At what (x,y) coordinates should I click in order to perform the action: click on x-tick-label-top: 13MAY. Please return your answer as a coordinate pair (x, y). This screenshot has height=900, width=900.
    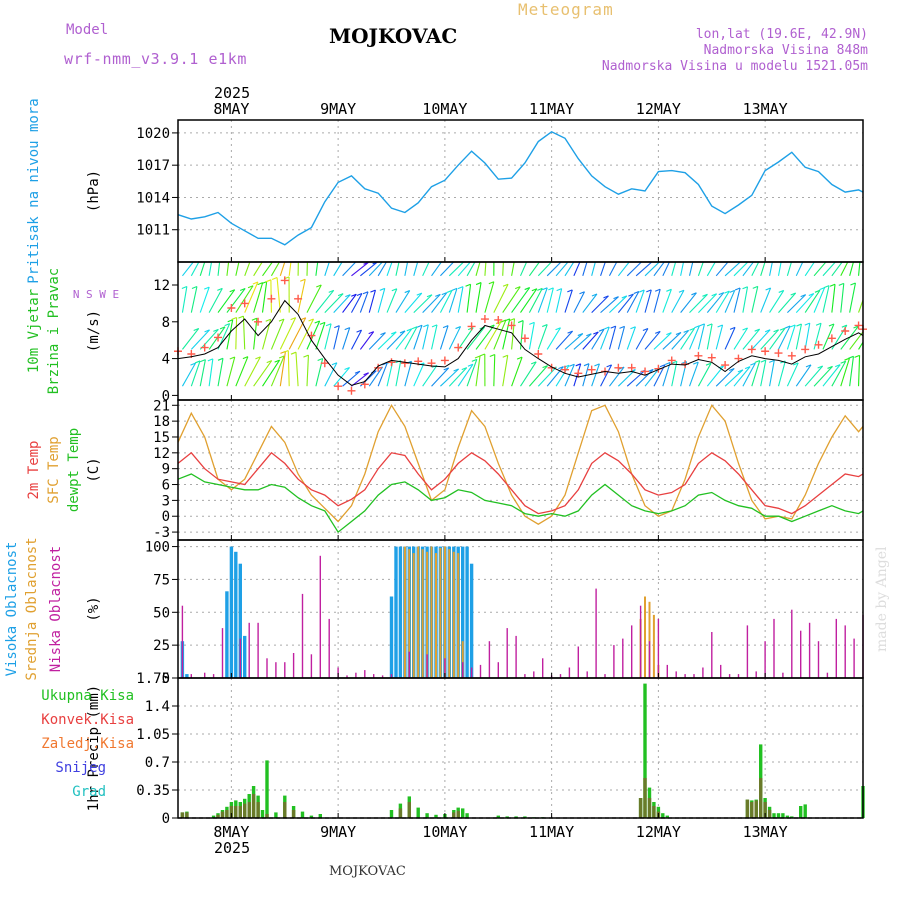
    Looking at the image, I should click on (765, 109).